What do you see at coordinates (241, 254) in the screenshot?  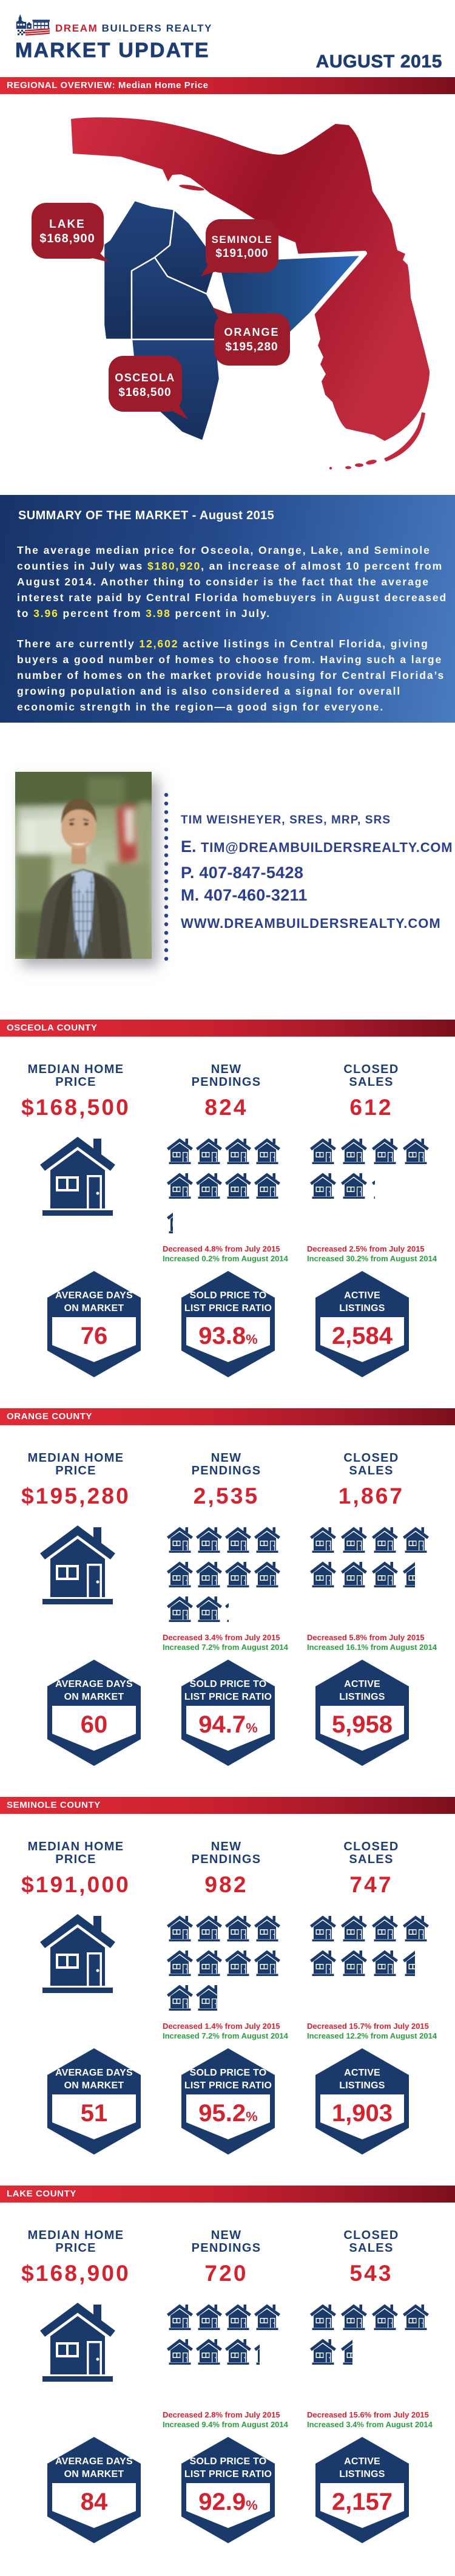 I see `svg-text: $191,000` at bounding box center [241, 254].